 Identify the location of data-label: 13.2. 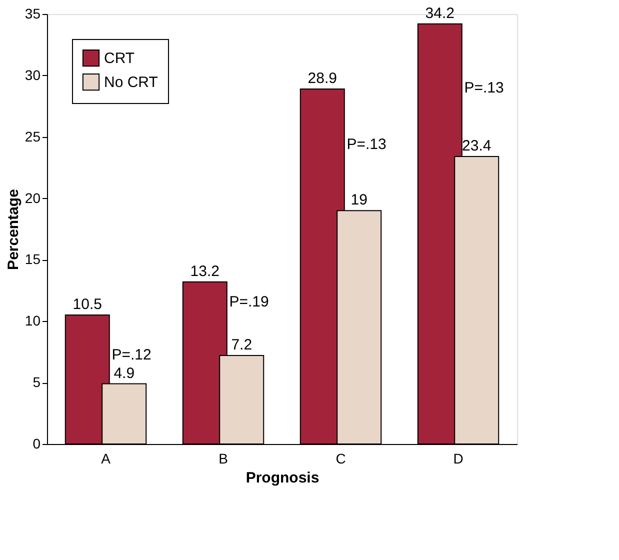
(205, 271).